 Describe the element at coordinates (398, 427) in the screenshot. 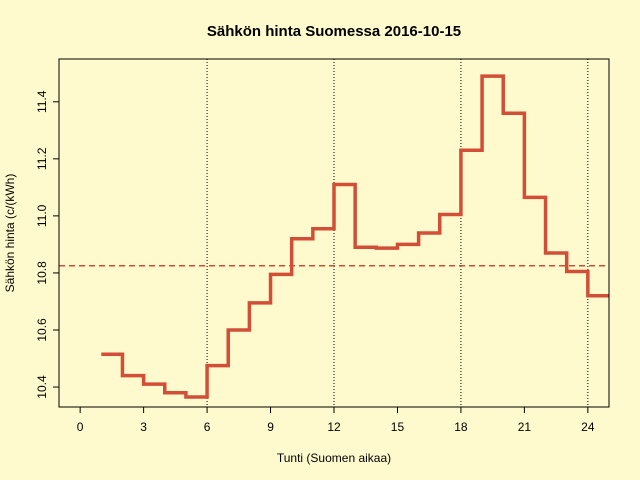

I see `x-tick-label: 15` at that location.